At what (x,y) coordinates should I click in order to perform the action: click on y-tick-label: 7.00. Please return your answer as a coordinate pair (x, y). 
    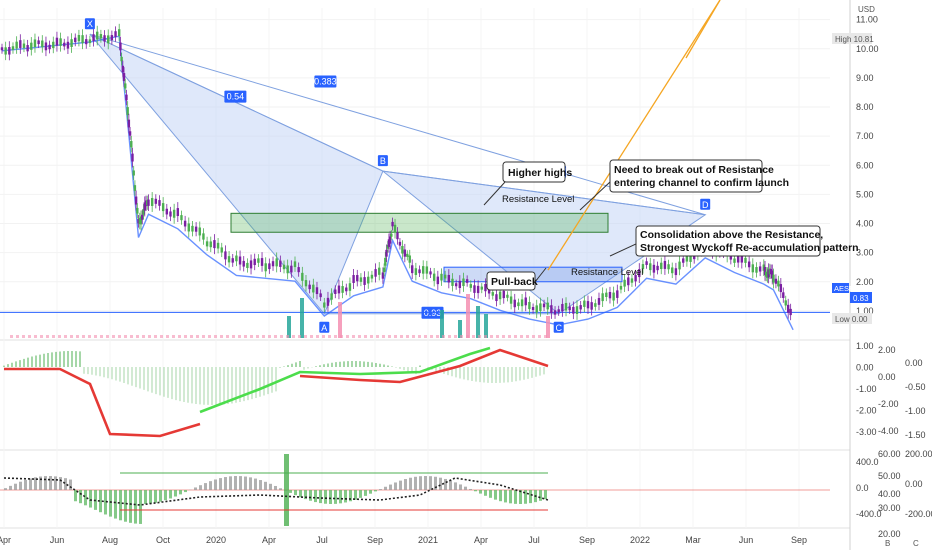
    Looking at the image, I should click on (865, 136).